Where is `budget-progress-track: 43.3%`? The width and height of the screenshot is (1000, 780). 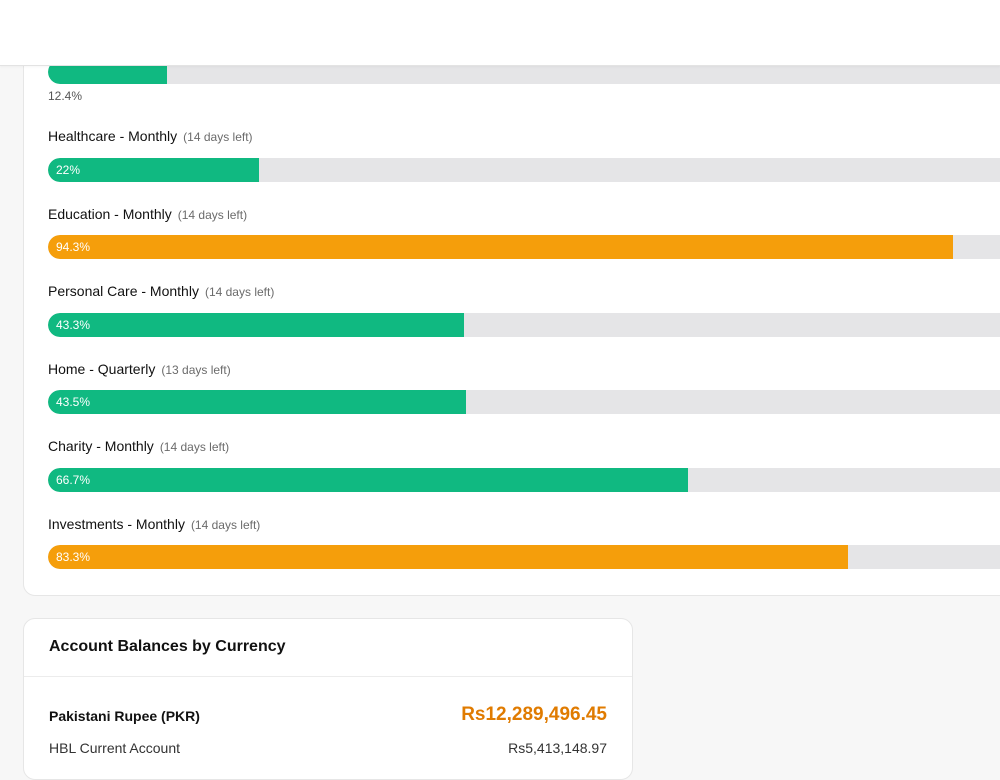
budget-progress-track: 43.3% is located at coordinates (524, 325).